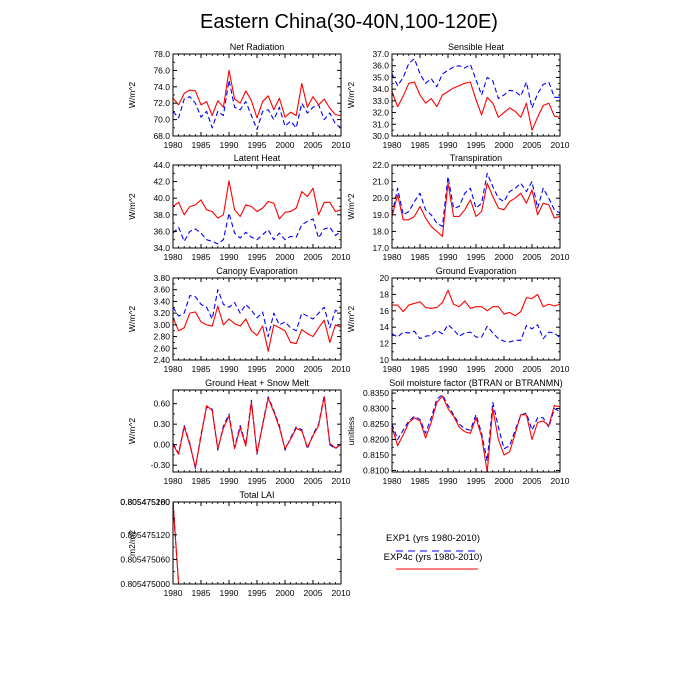 The width and height of the screenshot is (700, 700). I want to click on y-tick-label: 37.0, so click(380, 54).